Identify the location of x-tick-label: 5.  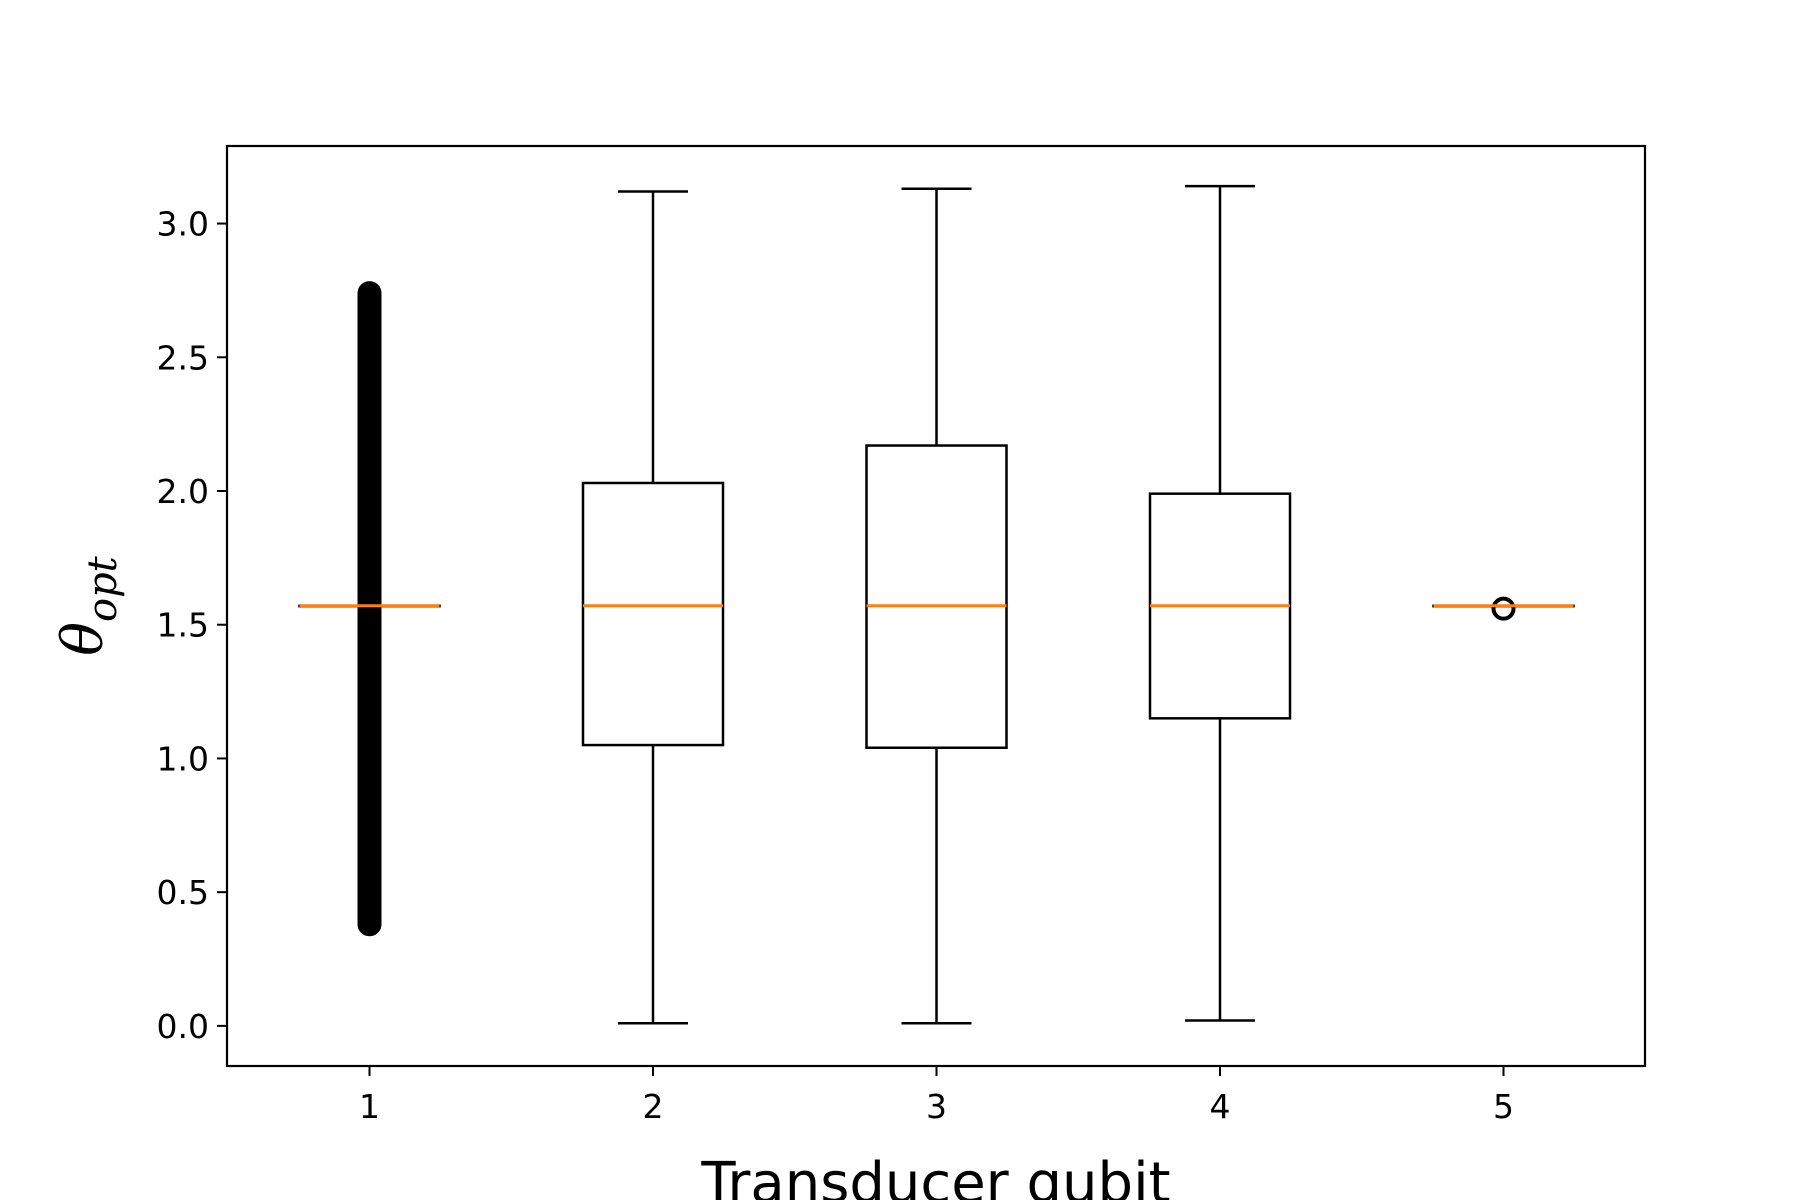
(1503, 1106).